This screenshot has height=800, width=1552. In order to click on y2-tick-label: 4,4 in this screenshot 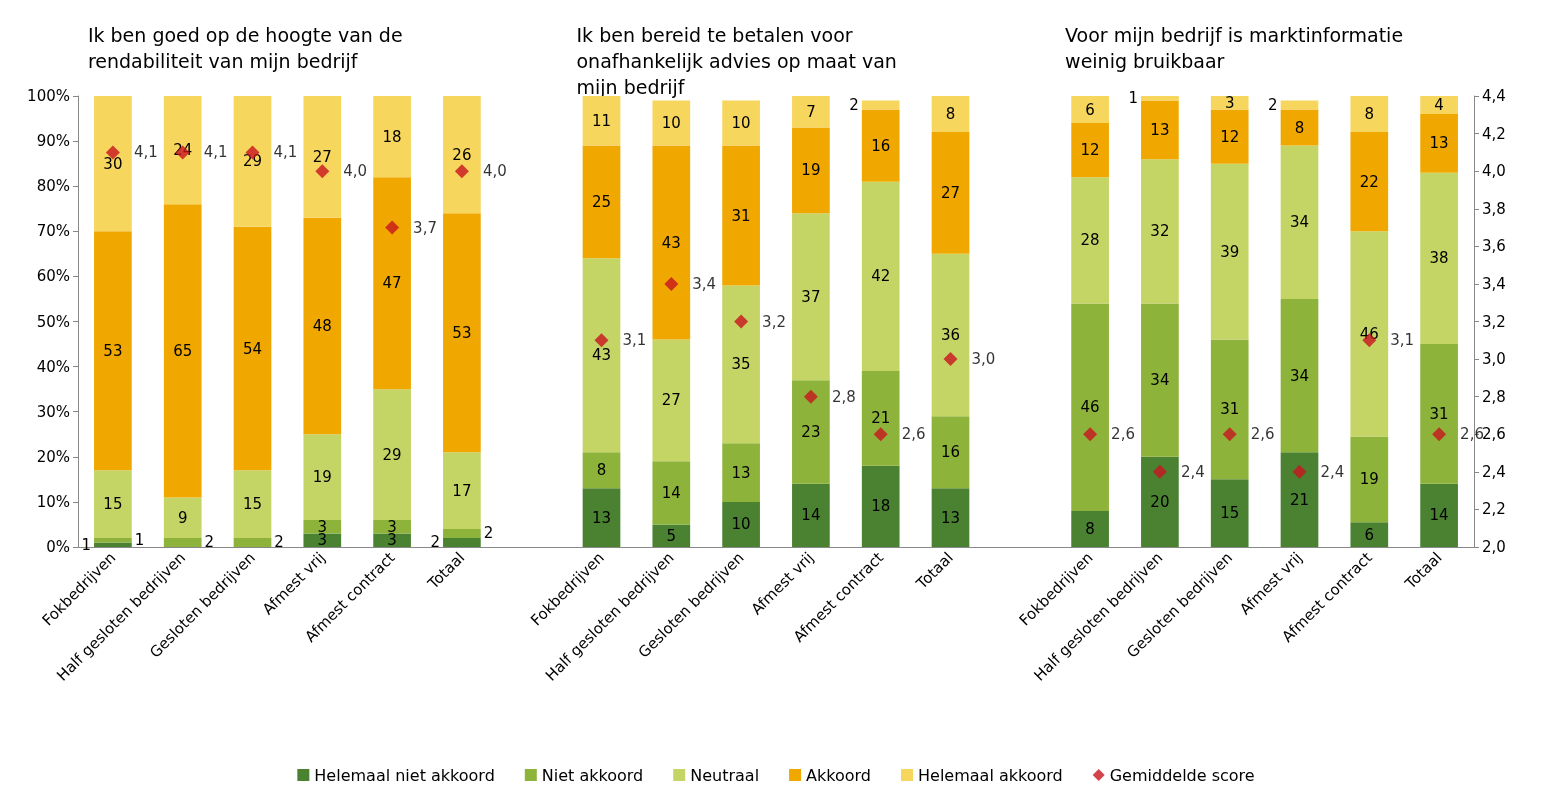, I will do `click(1494, 96)`.